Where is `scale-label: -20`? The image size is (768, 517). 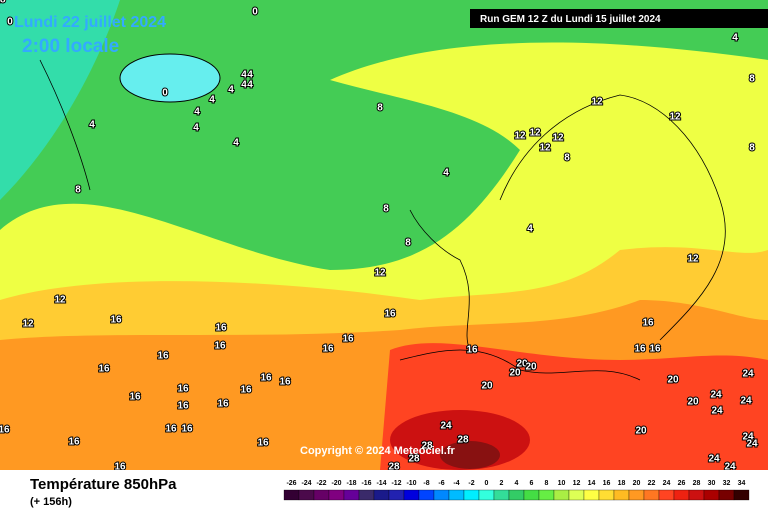 scale-label: -20 is located at coordinates (336, 483).